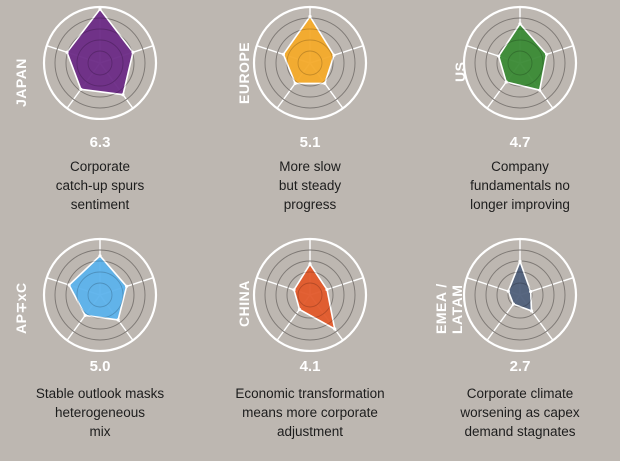 Image resolution: width=620 pixels, height=461 pixels. Describe the element at coordinates (244, 303) in the screenshot. I see `region-label-china: CHINA` at that location.